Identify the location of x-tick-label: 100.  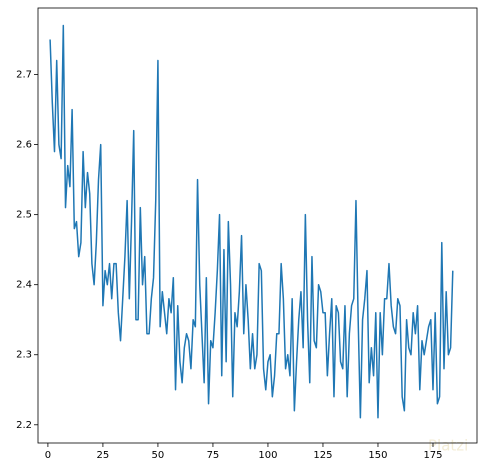
(267, 455).